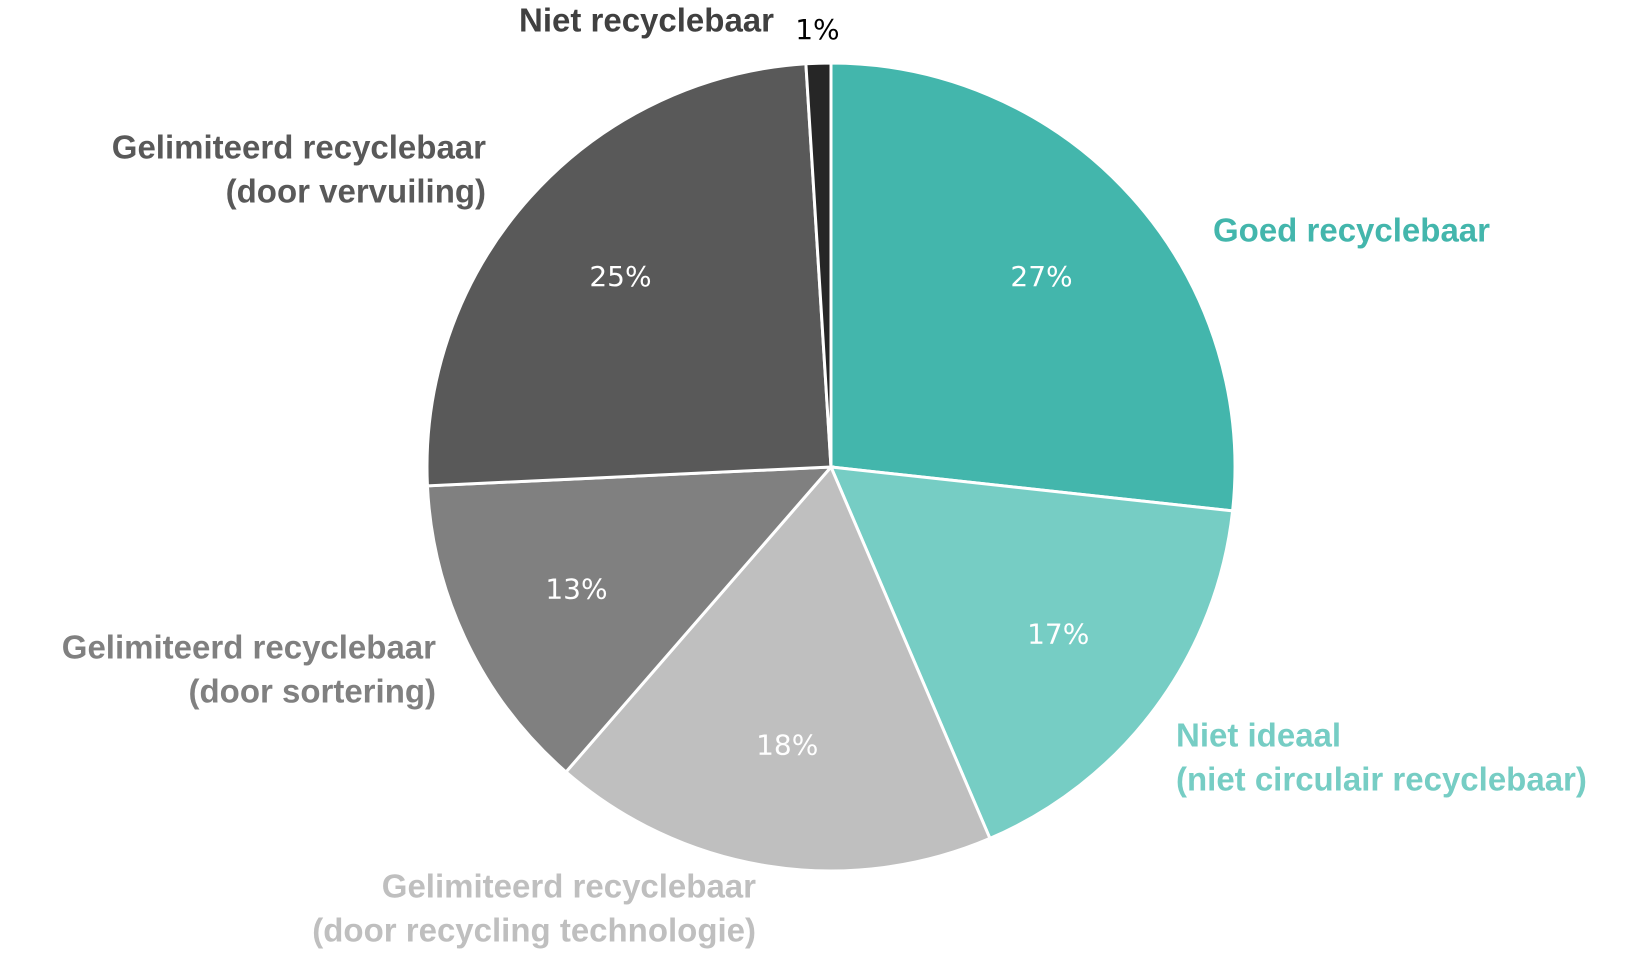 This screenshot has height=955, width=1647. What do you see at coordinates (1058, 633) in the screenshot?
I see `value-label: 17%` at bounding box center [1058, 633].